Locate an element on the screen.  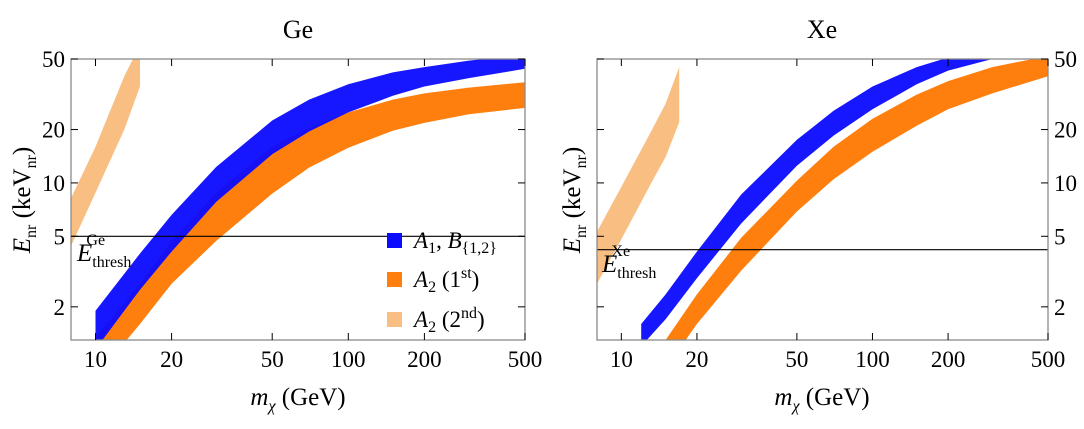
threshold-label-xe: Ethresh Xe is located at coordinates (628, 262).